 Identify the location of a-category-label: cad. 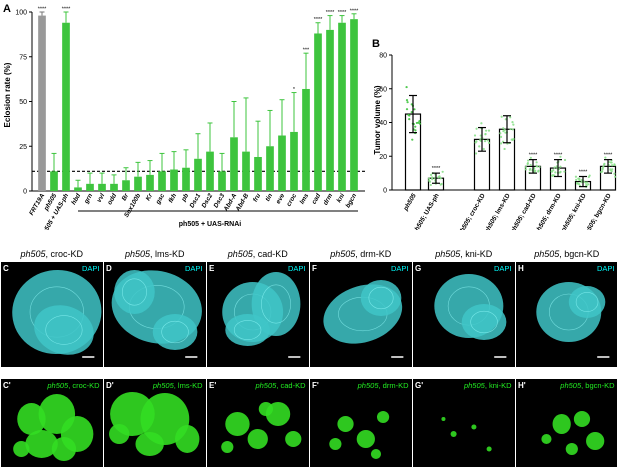
(317, 199).